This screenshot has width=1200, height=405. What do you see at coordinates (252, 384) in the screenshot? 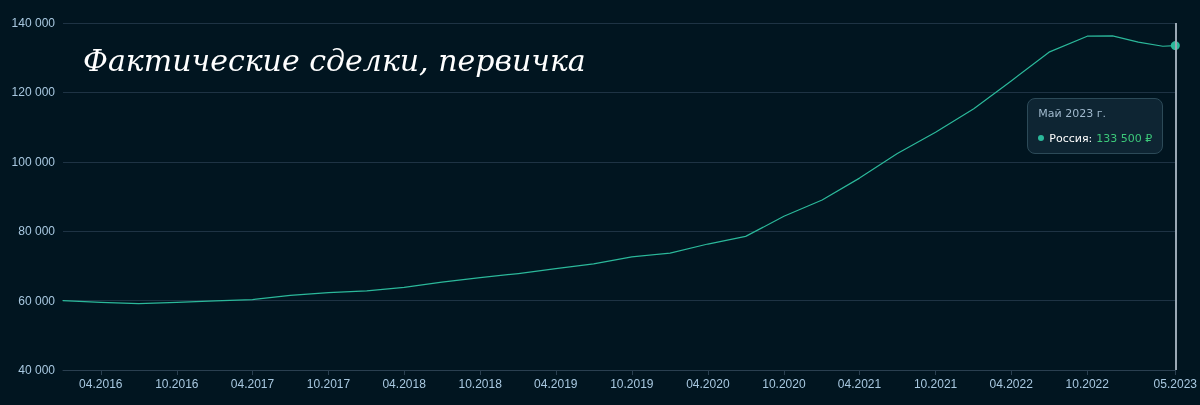
I see `x-tick-label: 04.2017` at bounding box center [252, 384].